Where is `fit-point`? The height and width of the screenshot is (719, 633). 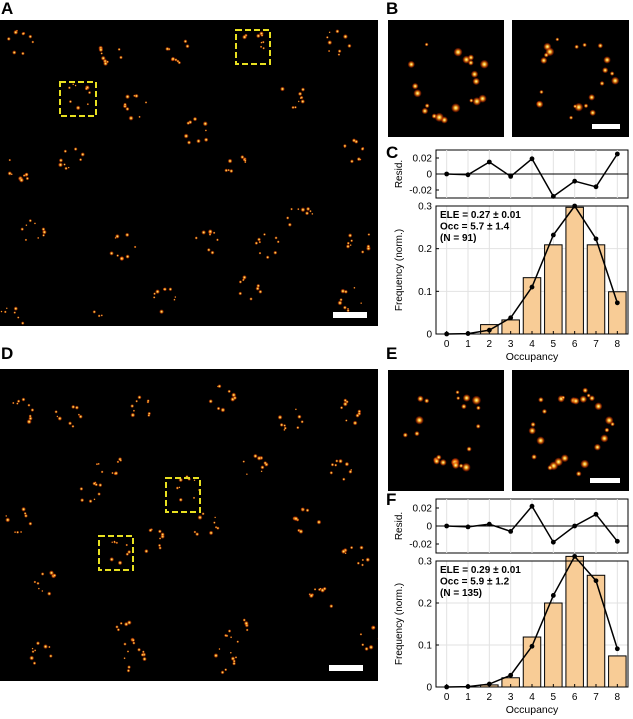 fit-point is located at coordinates (575, 556).